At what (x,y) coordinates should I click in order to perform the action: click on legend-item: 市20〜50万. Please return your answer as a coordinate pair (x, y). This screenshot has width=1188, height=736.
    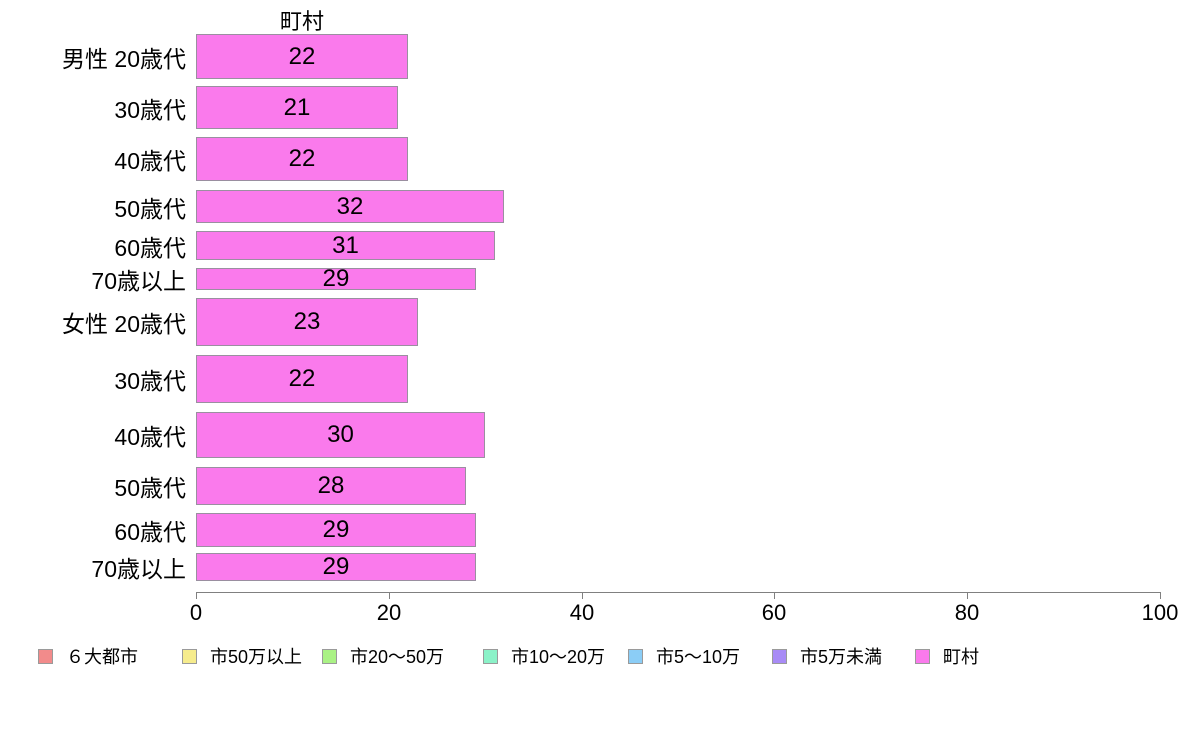
    Looking at the image, I should click on (383, 656).